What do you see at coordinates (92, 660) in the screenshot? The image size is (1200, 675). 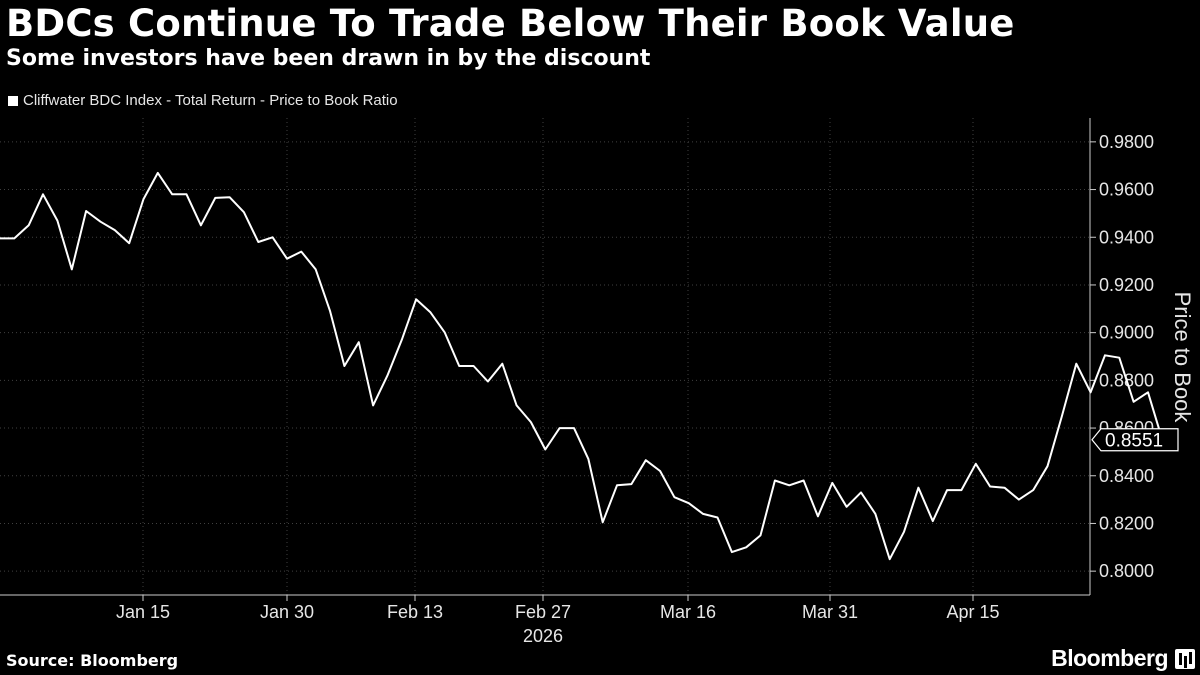 I see `source-note: Source: Bloomberg` at bounding box center [92, 660].